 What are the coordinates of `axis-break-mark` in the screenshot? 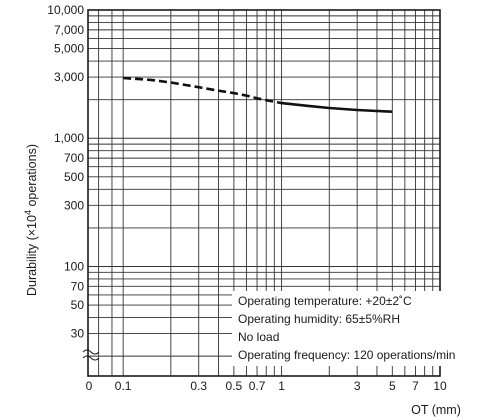 It's located at (91, 355).